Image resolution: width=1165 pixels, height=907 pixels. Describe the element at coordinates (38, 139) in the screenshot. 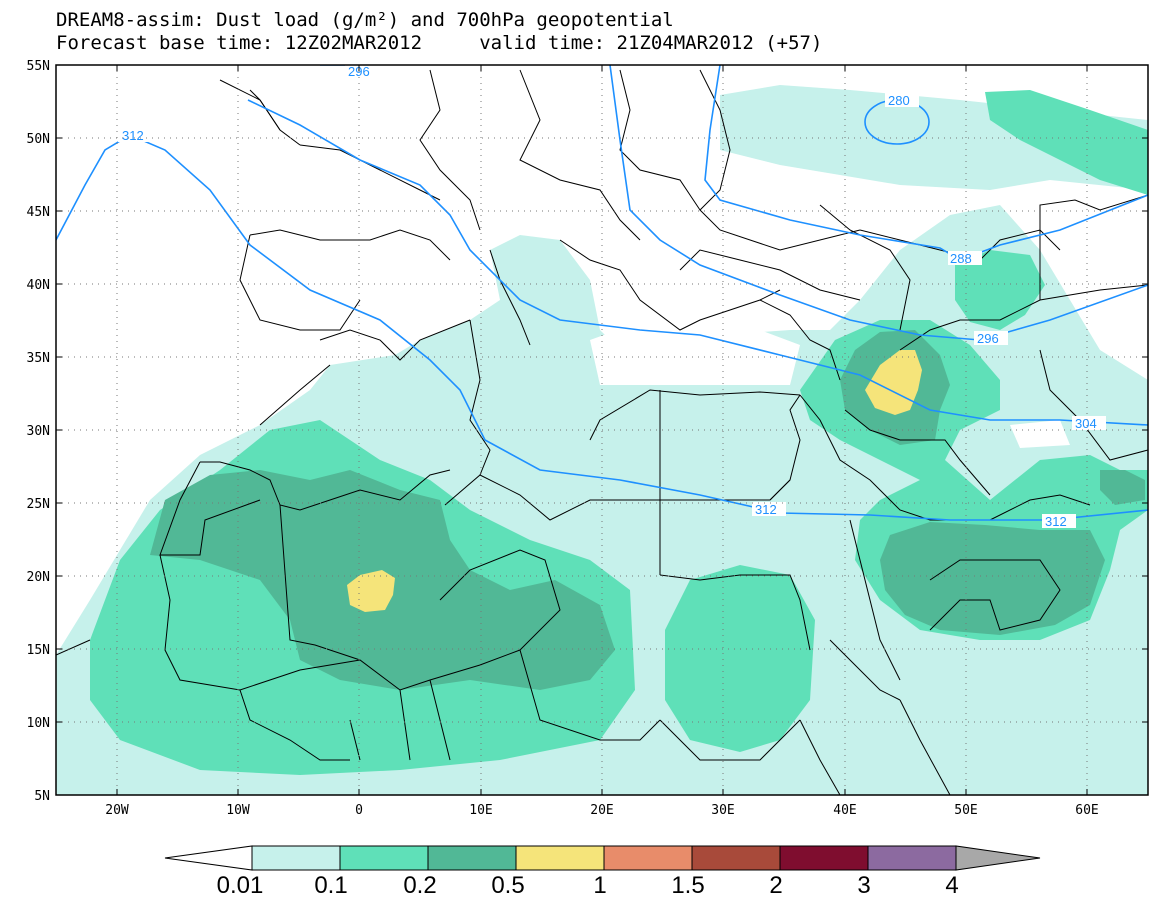

I see `lat-label: 50N` at that location.